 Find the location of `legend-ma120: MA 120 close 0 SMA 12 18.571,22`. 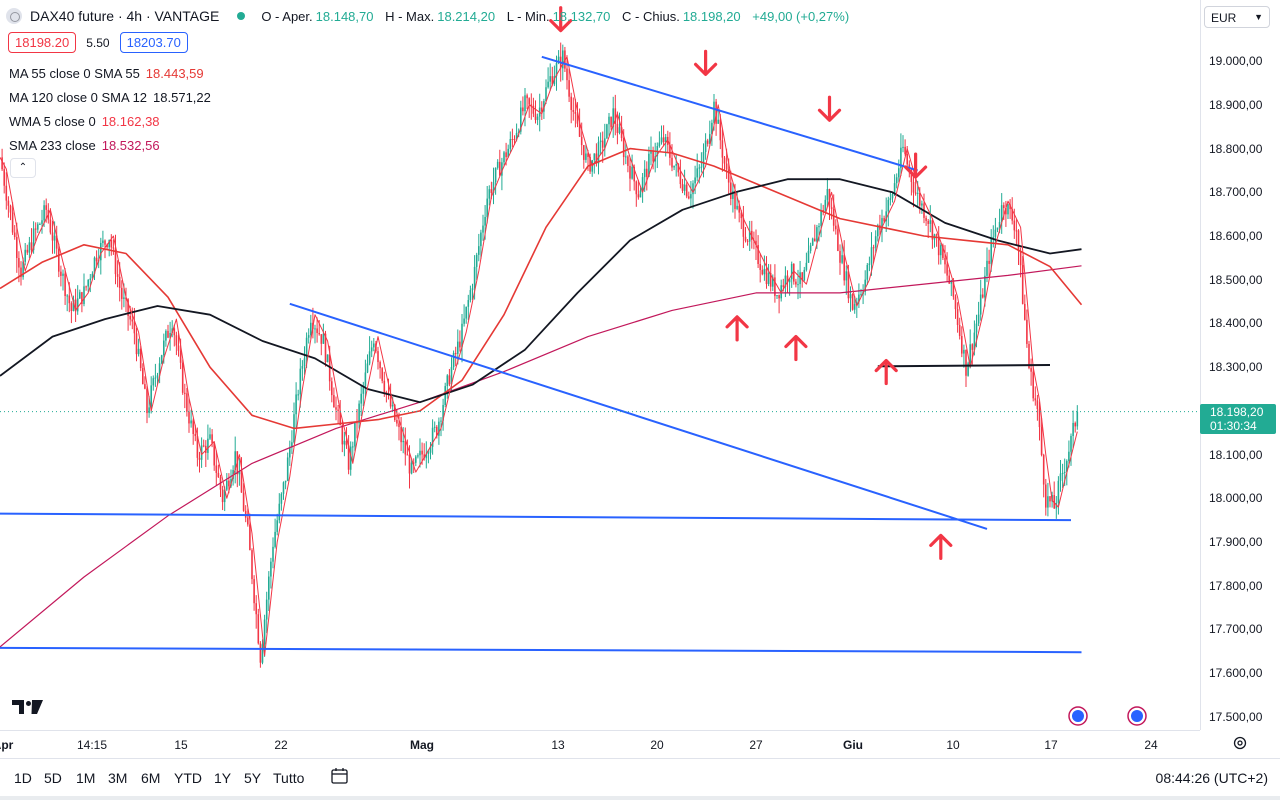

legend-ma120: MA 120 close 0 SMA 12 18.571,22 is located at coordinates (110, 97).